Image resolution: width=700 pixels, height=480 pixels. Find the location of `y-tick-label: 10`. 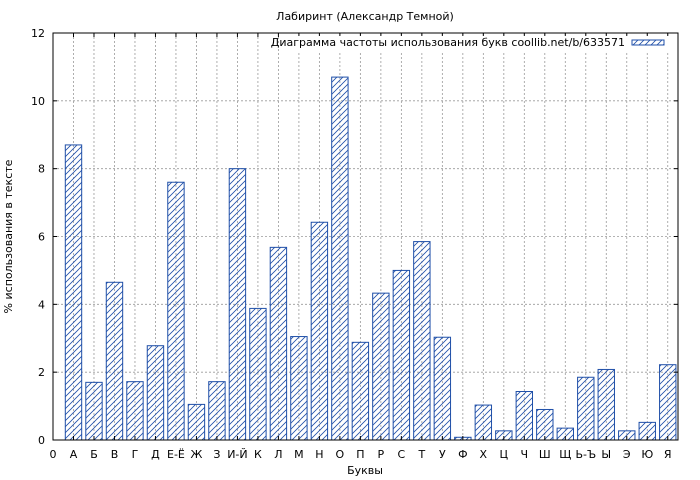

y-tick-label: 10 is located at coordinates (38, 101).